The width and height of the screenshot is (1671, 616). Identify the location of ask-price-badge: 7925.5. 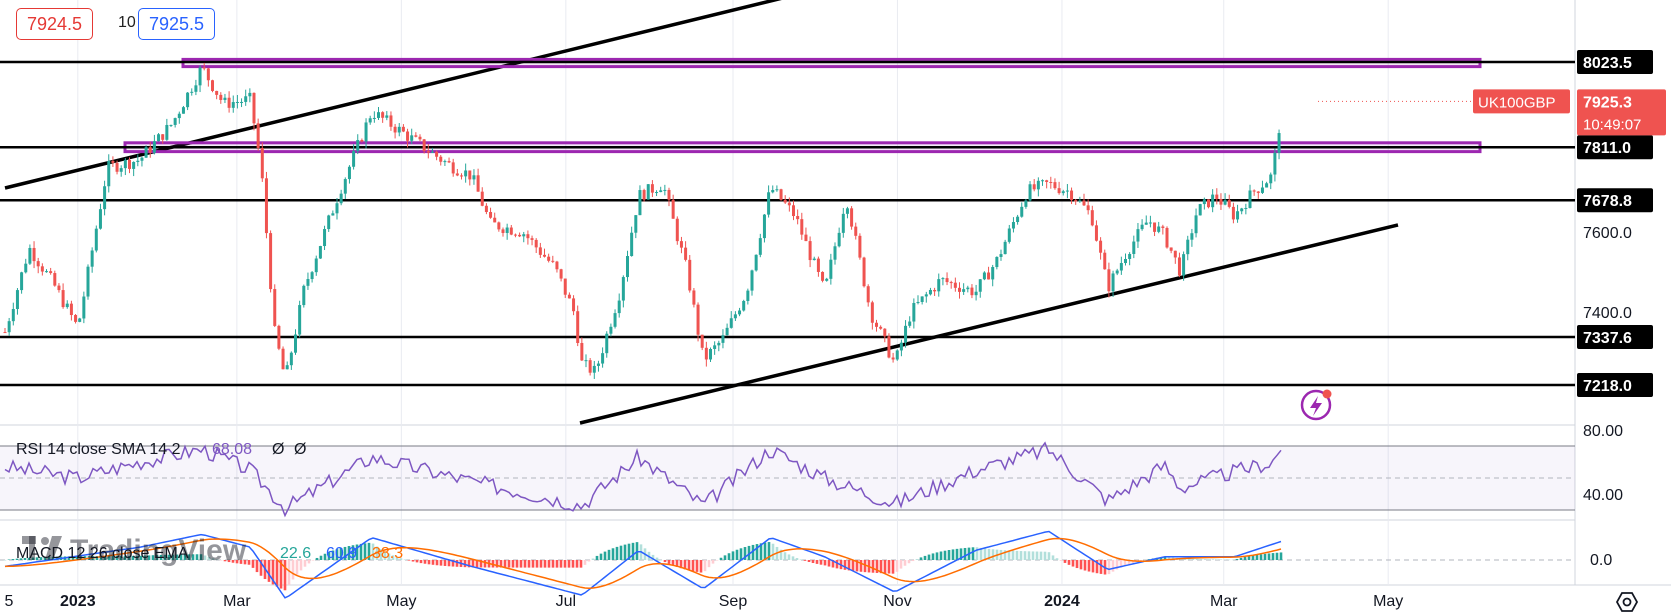
(177, 24).